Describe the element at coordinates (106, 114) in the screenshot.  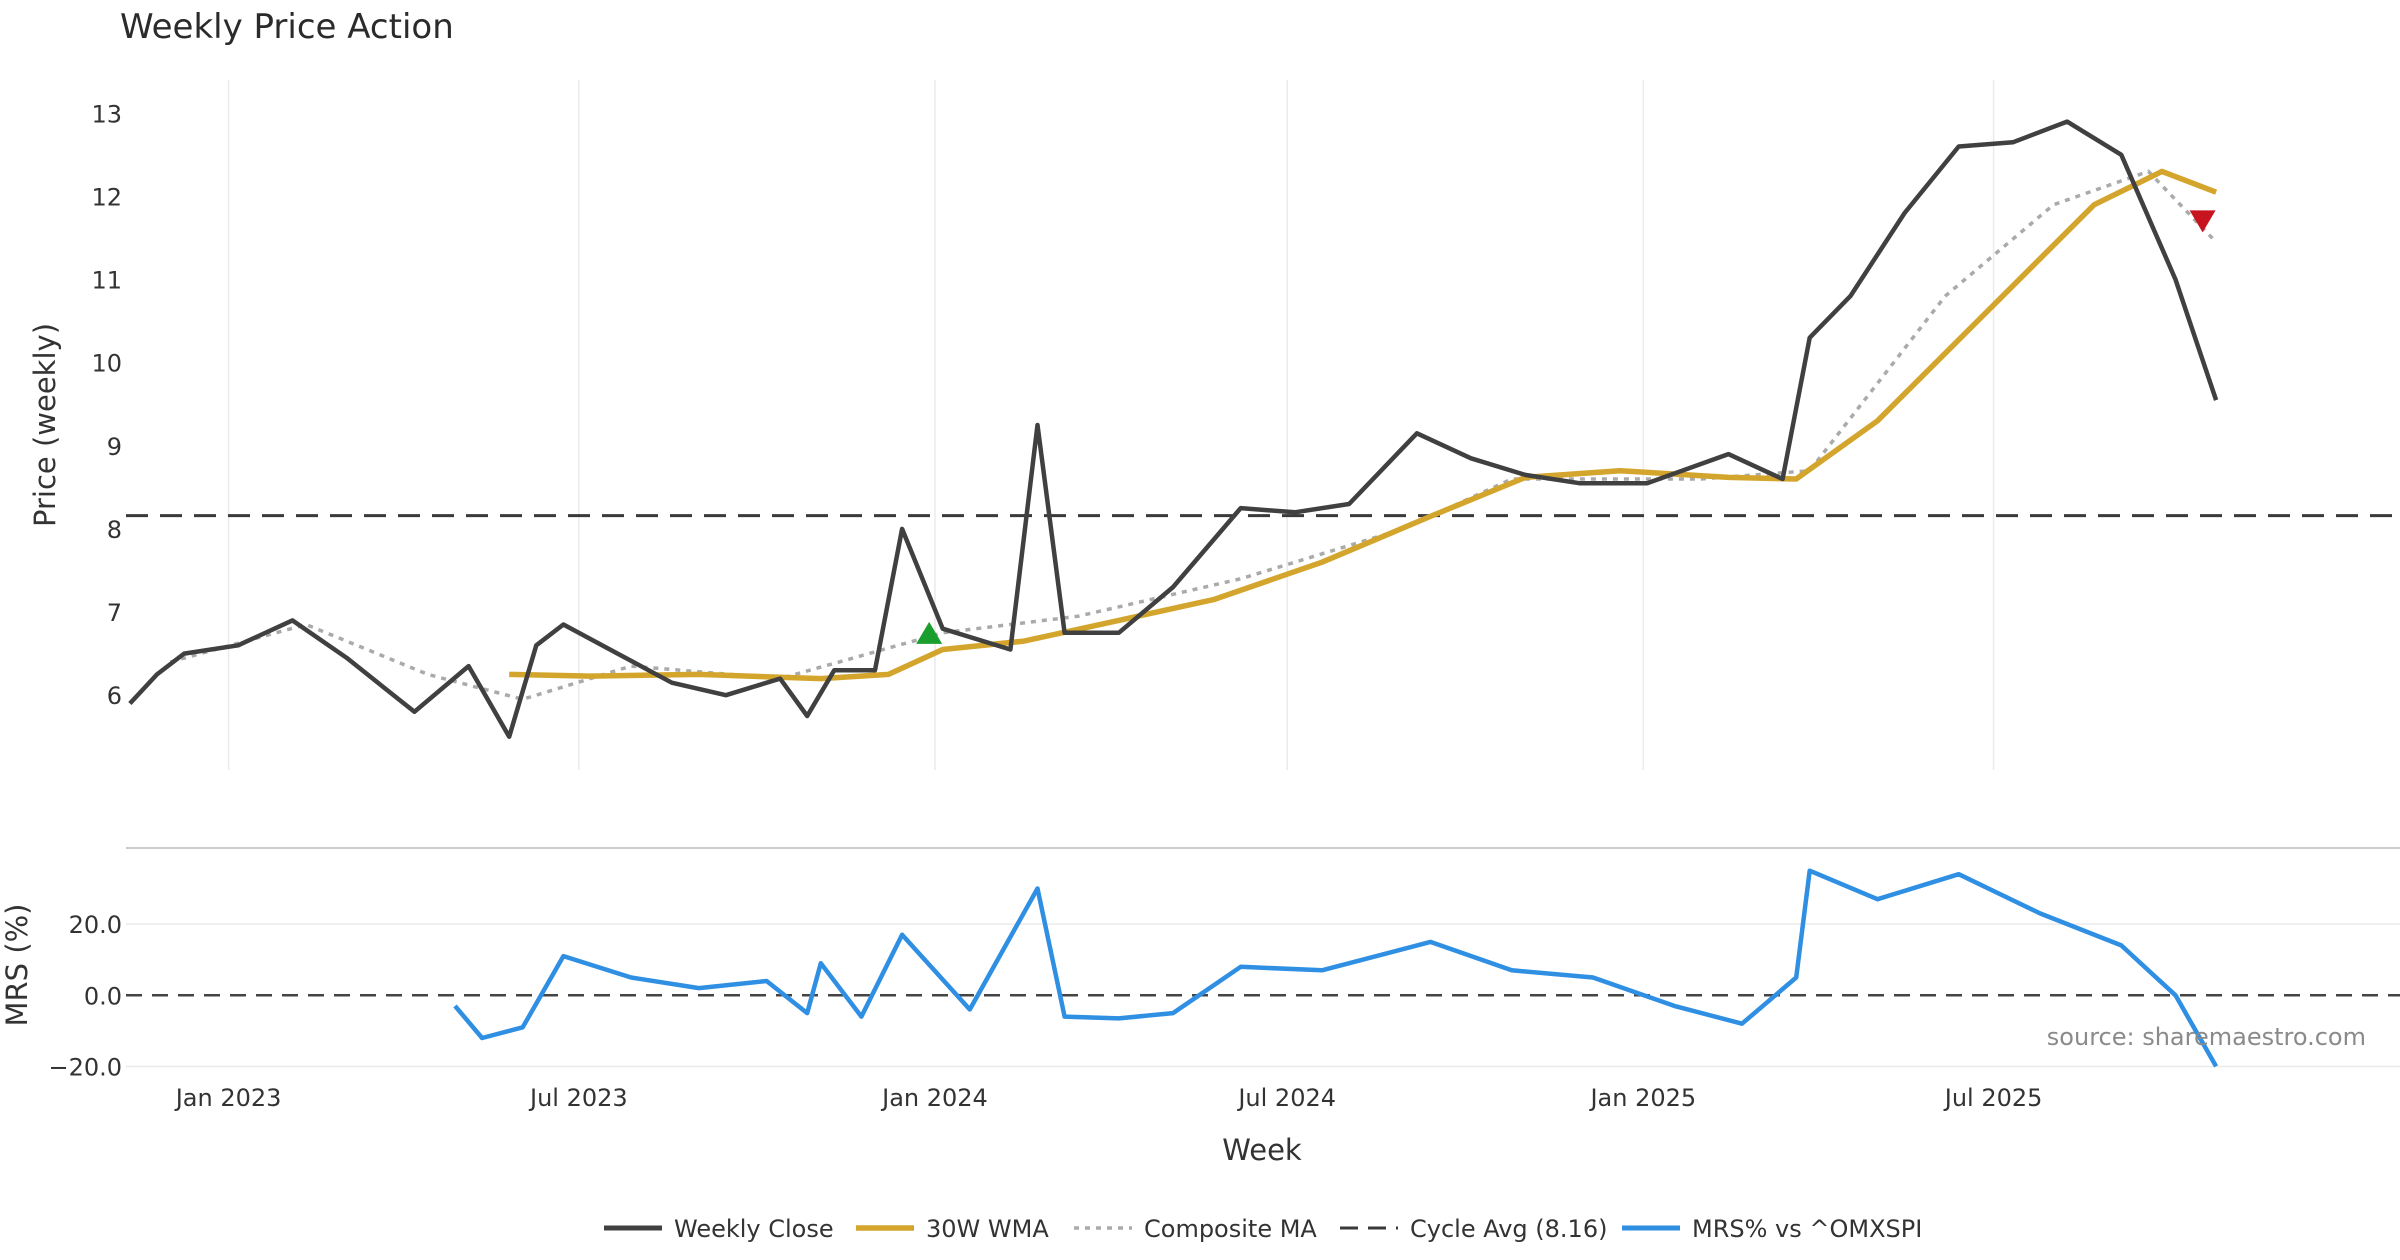
I see `price-y-tick: 13` at that location.